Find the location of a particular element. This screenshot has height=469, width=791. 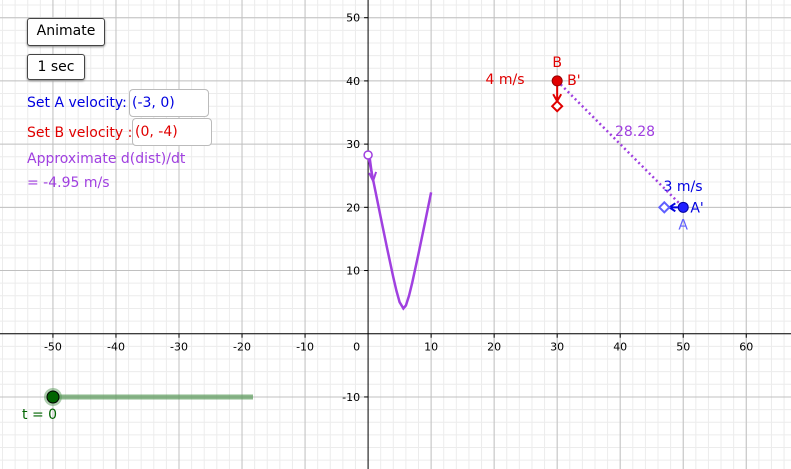

derivative-value: = -4.95 m/s is located at coordinates (68, 183).